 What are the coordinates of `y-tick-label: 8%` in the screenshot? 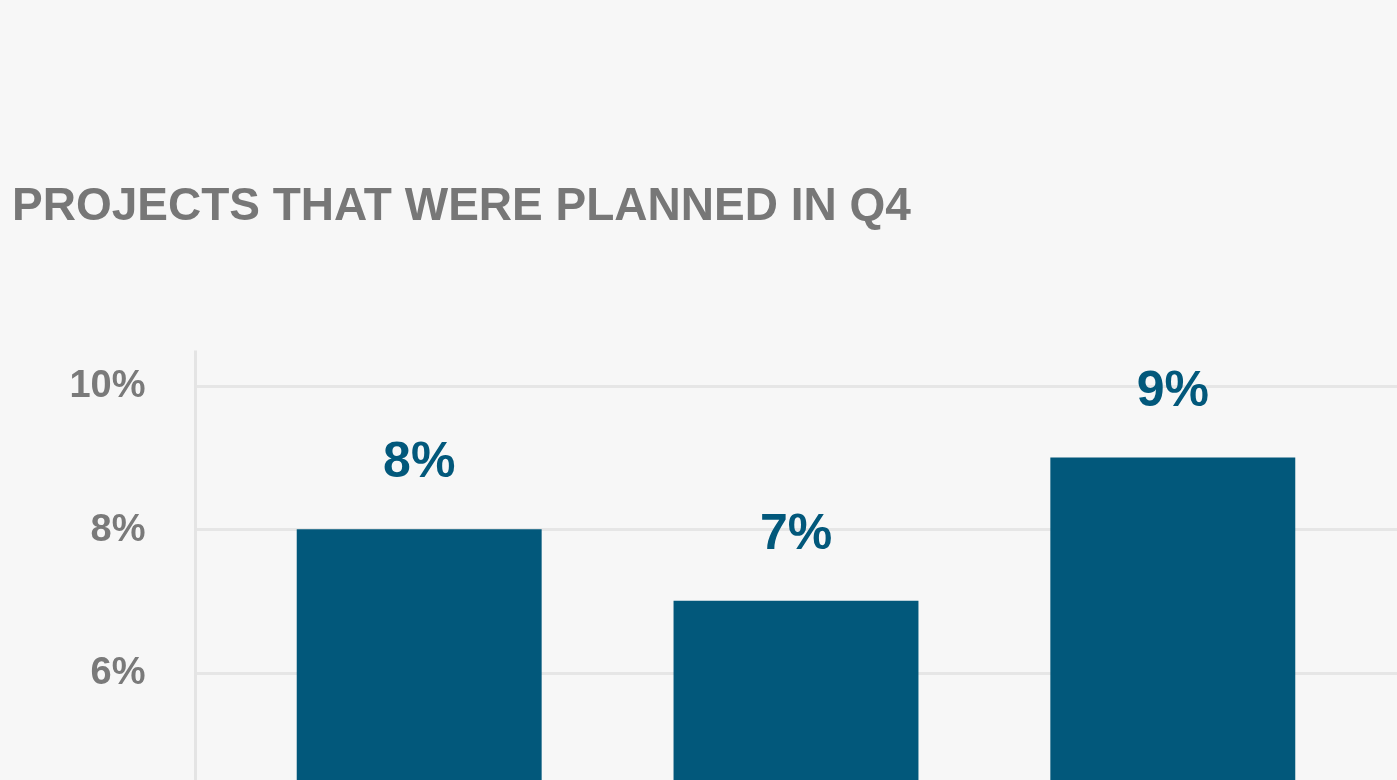 It's located at (118, 527).